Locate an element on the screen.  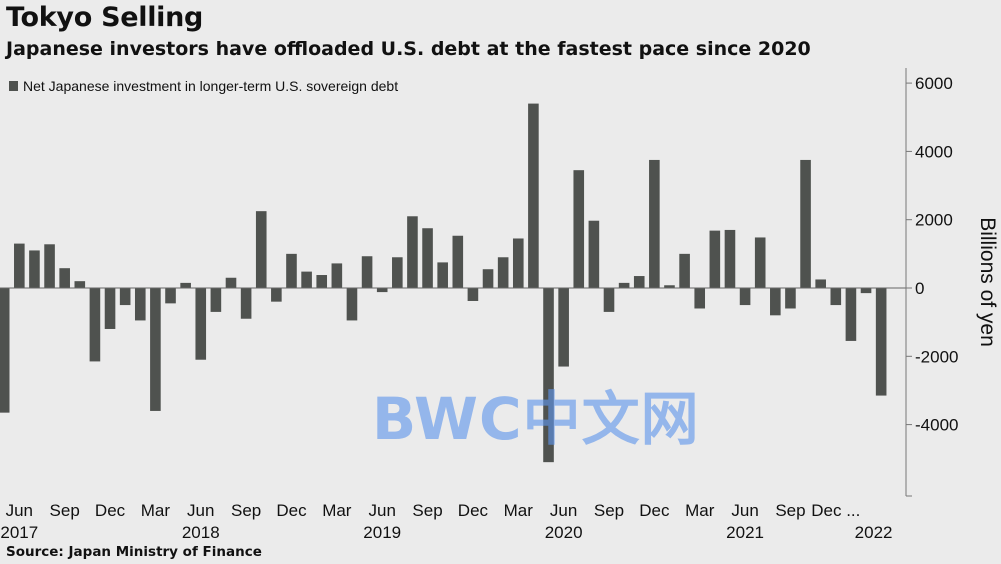
x-year-label: 2022 is located at coordinates (874, 532).